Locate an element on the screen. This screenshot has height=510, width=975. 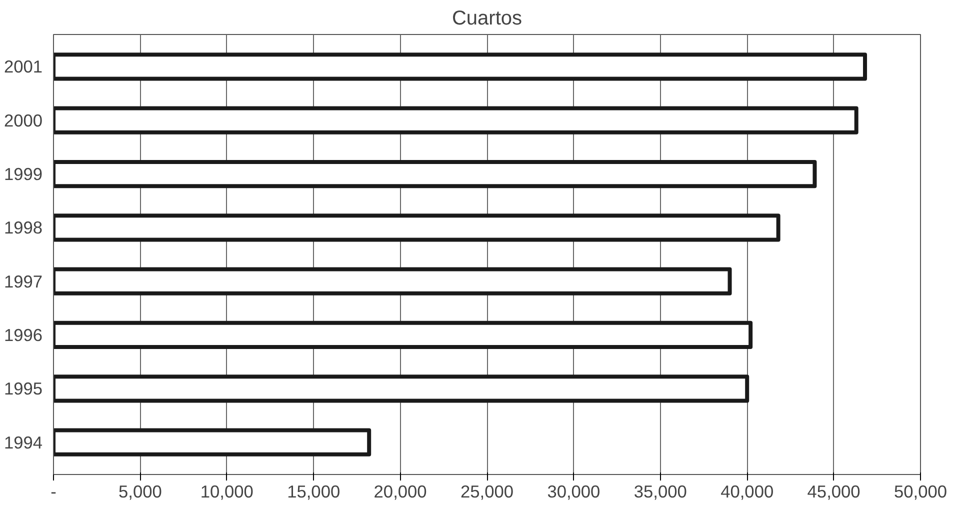
x-tick-label: 15,000 is located at coordinates (313, 492).